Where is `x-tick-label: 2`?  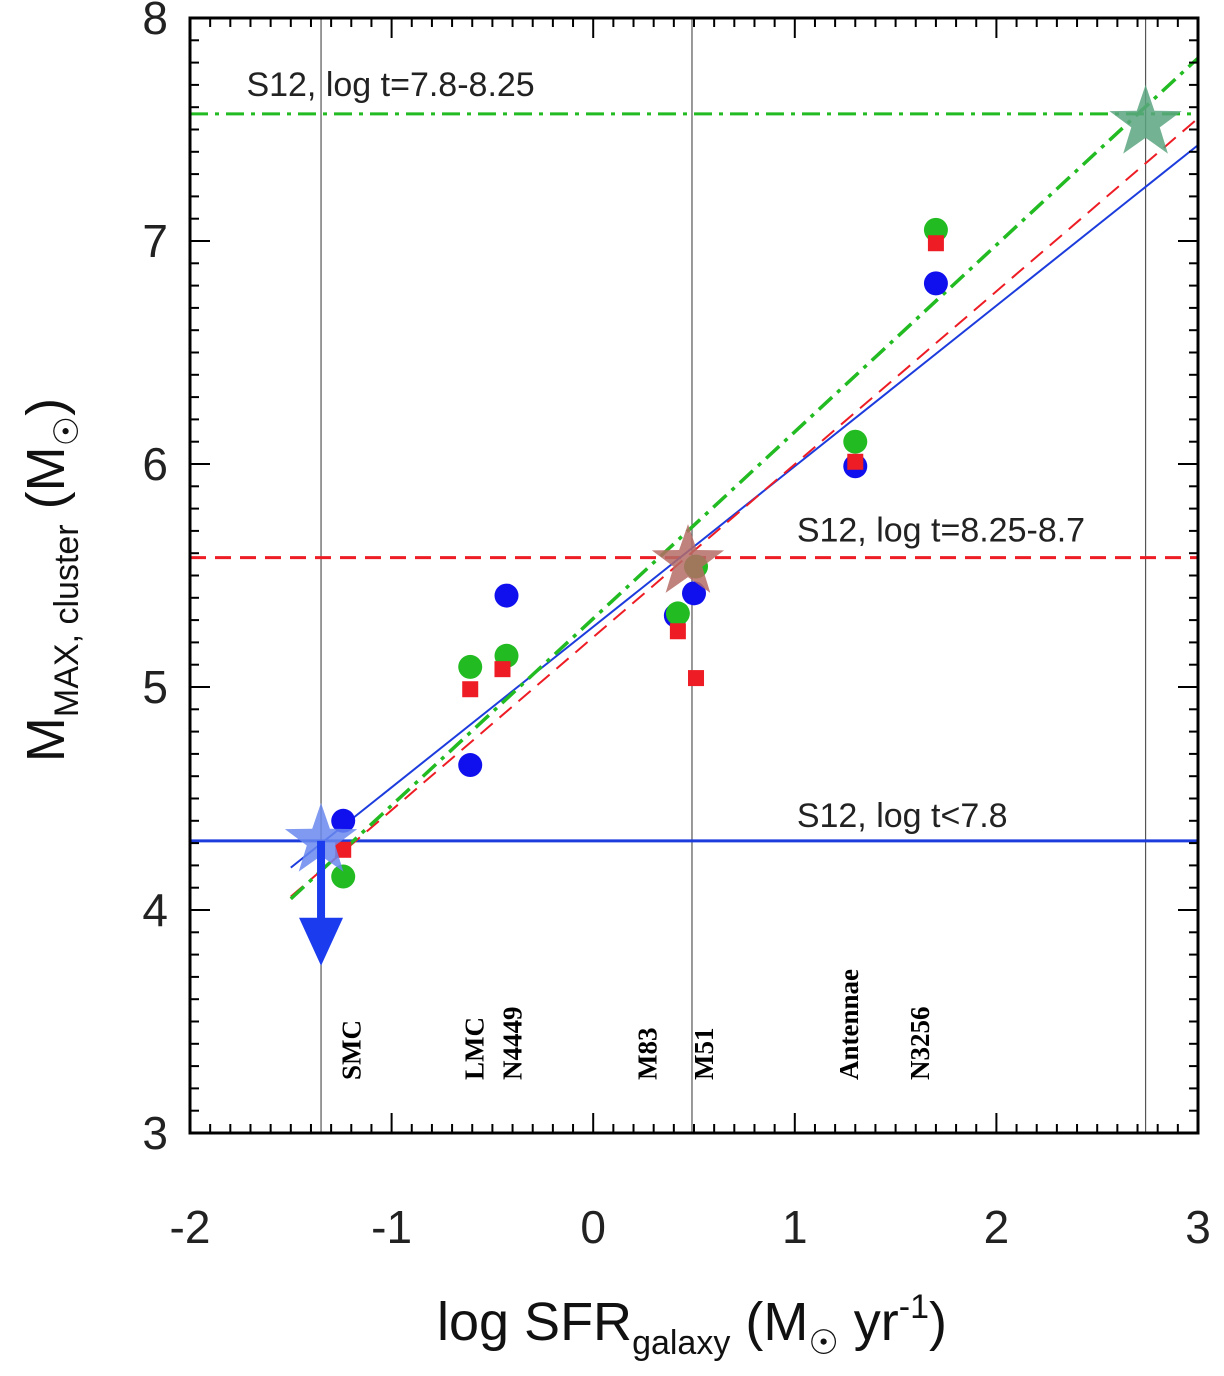
x-tick-label: 2 is located at coordinates (997, 1227).